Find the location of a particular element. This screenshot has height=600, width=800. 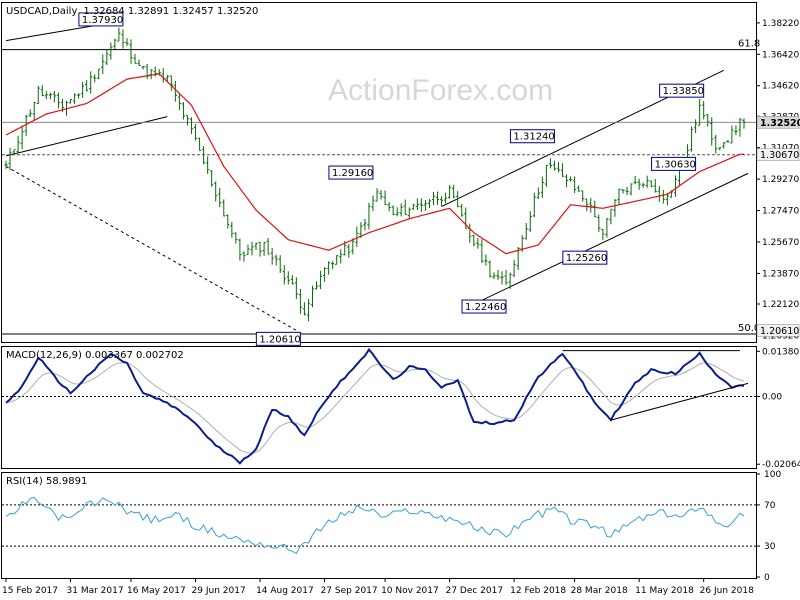

x-tick-label: 29 Jun 2017 is located at coordinates (219, 591).